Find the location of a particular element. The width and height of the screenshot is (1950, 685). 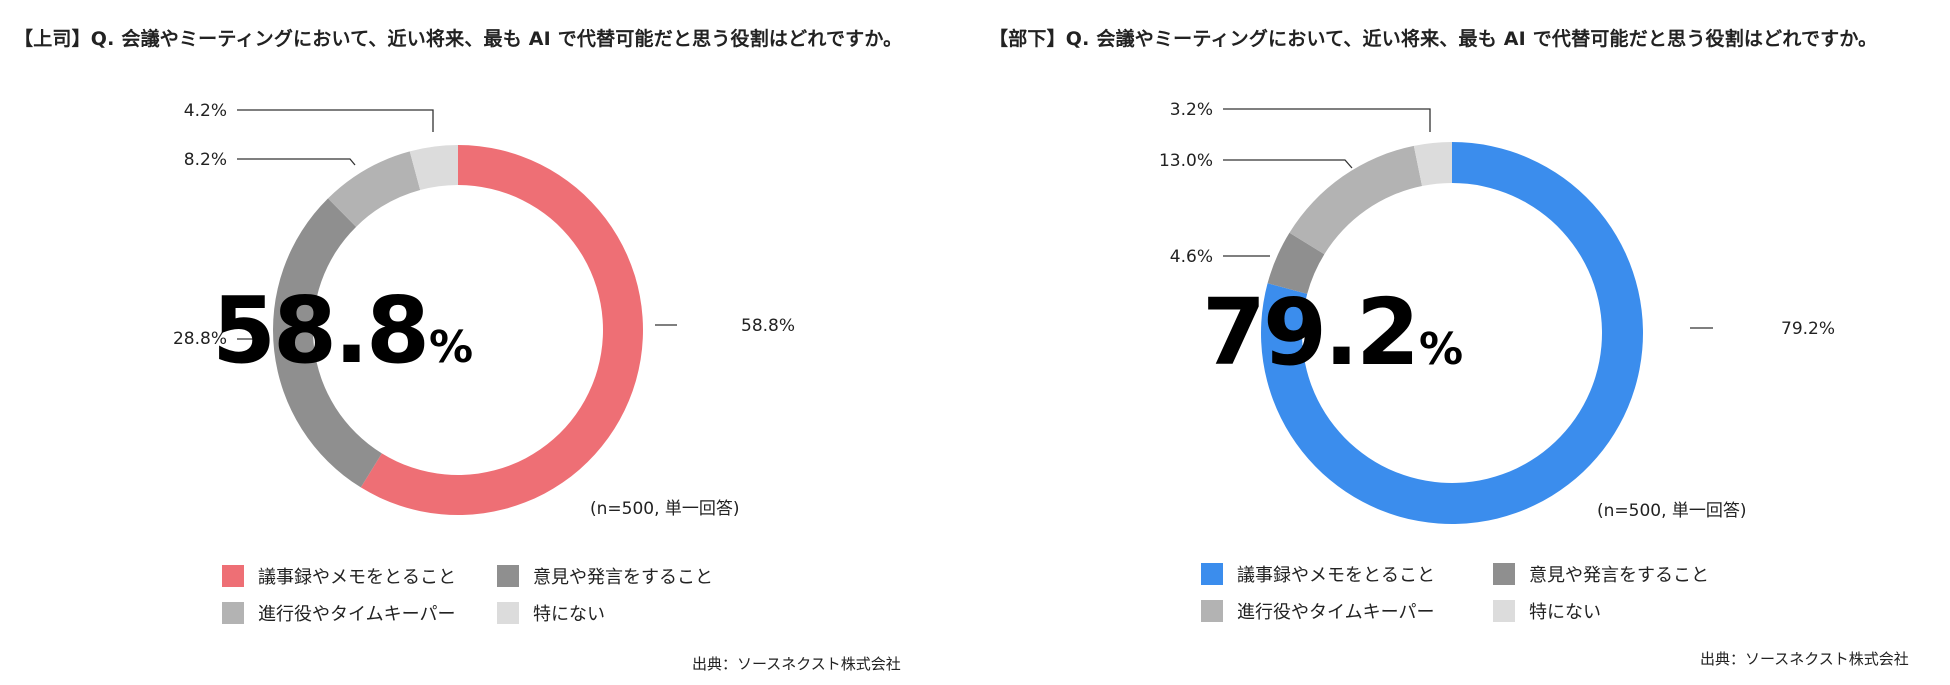

data-label: 8.2% is located at coordinates (205, 160).